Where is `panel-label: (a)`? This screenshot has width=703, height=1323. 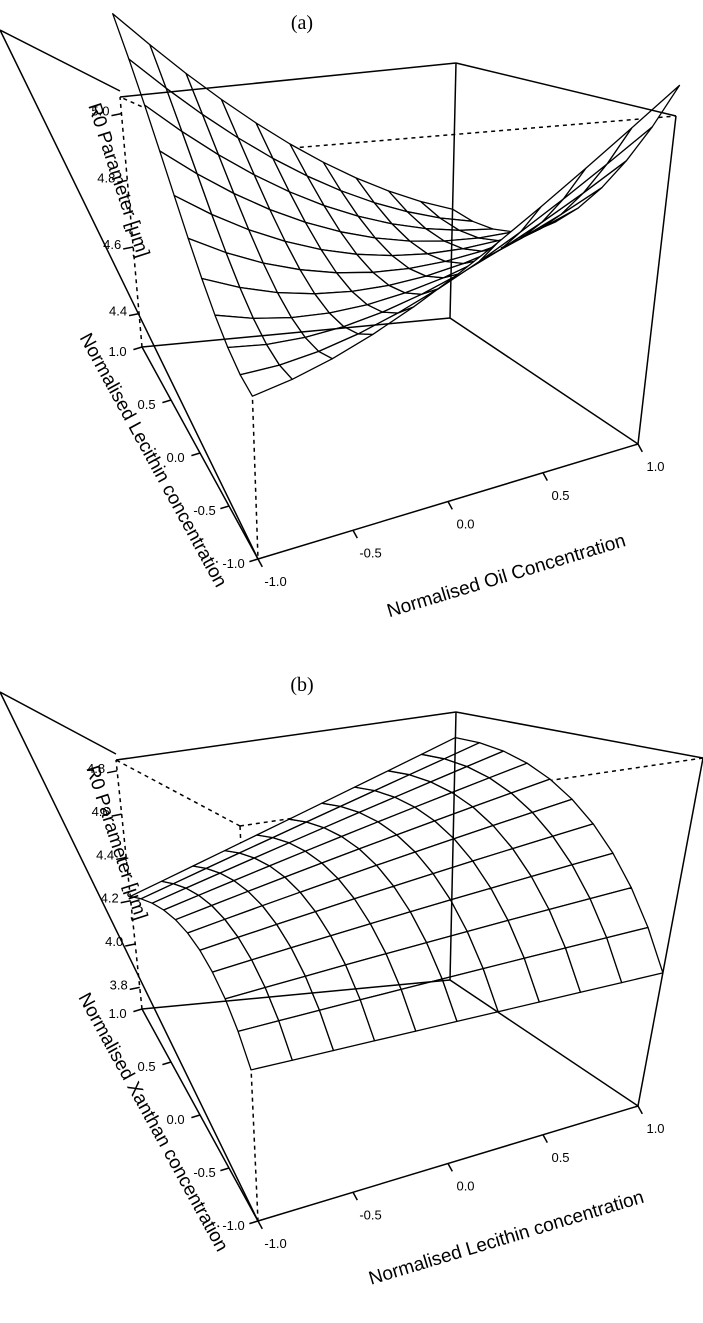
panel-label: (a) is located at coordinates (302, 23).